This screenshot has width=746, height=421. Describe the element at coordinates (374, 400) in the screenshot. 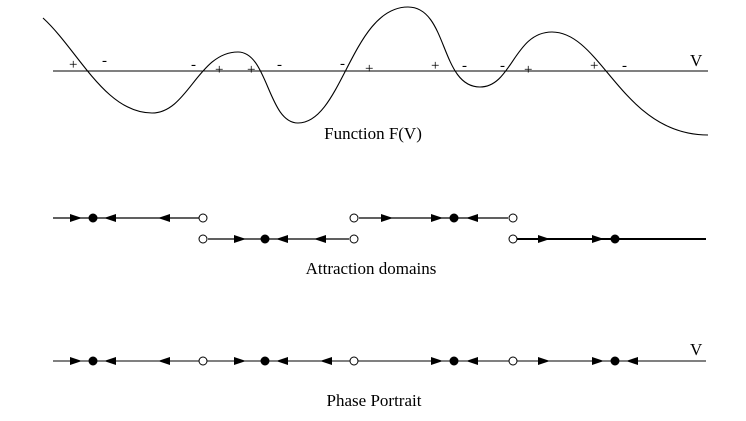

I see `portrait-caption: Phase Portrait` at that location.